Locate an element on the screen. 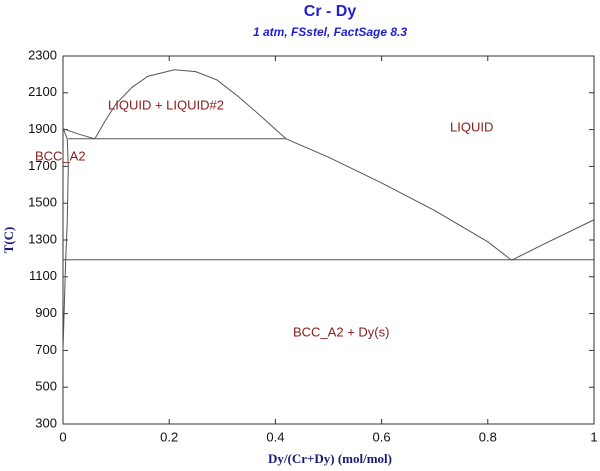 The width and height of the screenshot is (600, 471). region-label: BCC_A2 is located at coordinates (60, 155).